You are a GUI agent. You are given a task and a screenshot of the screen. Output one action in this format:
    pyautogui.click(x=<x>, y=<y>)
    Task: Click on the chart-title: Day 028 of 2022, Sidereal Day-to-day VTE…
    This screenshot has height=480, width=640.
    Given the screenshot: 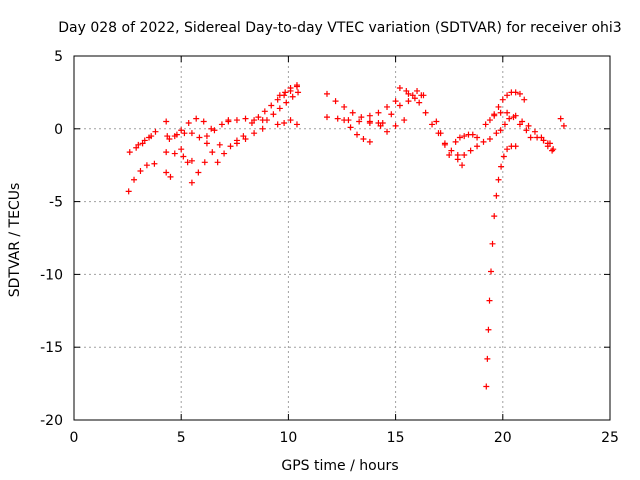 What is the action you would take?
    pyautogui.click(x=339, y=28)
    